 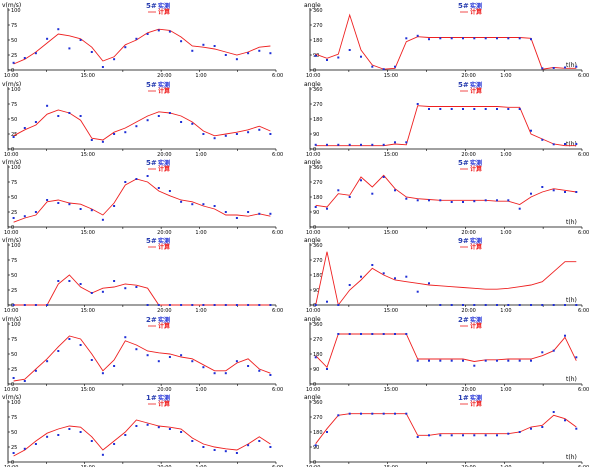 What do you see at coordinates (391, 390) in the screenshot?
I see `x-tick-label: 15:00` at bounding box center [391, 390].